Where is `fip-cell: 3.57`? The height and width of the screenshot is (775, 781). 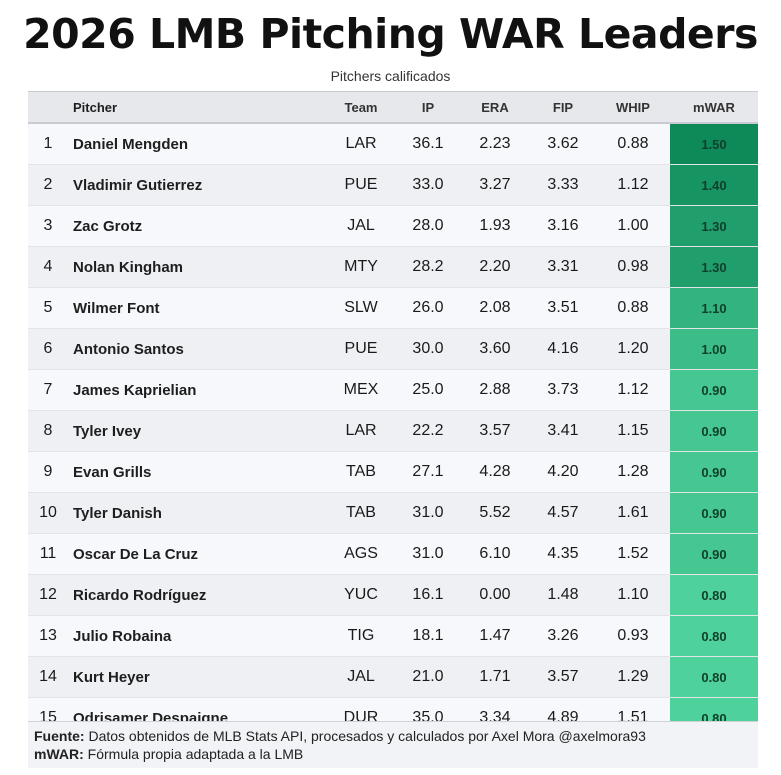 fip-cell: 3.57 is located at coordinates (563, 676).